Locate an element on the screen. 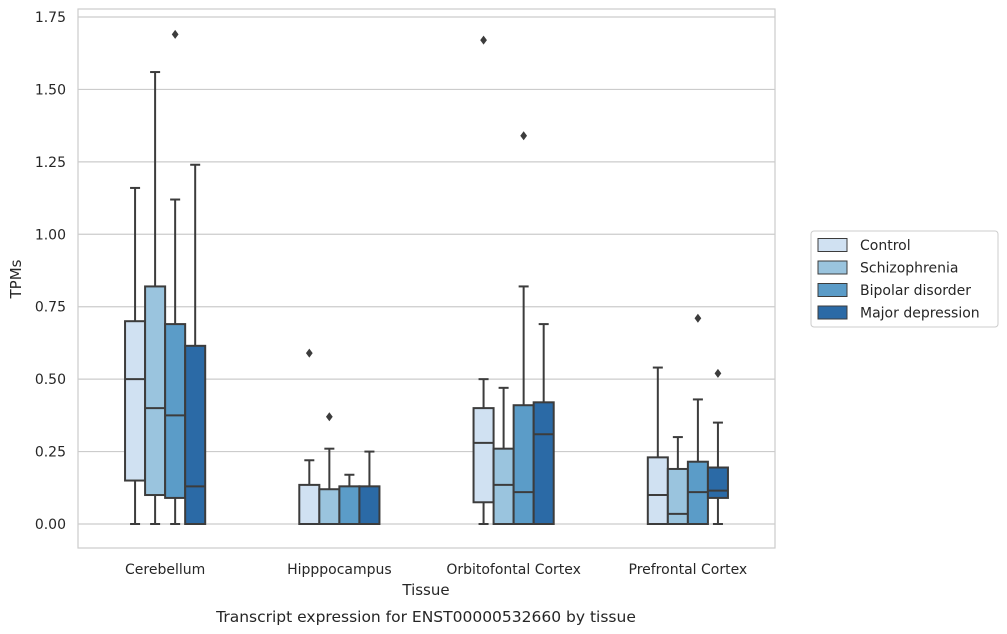 The height and width of the screenshot is (634, 1007). y-tick-label: 1.75 is located at coordinates (50, 18).